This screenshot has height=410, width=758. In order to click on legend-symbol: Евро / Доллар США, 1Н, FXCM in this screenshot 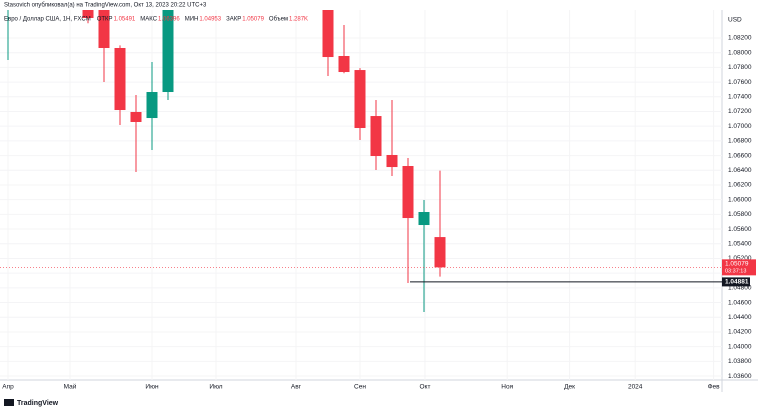, I will do `click(47, 20)`.